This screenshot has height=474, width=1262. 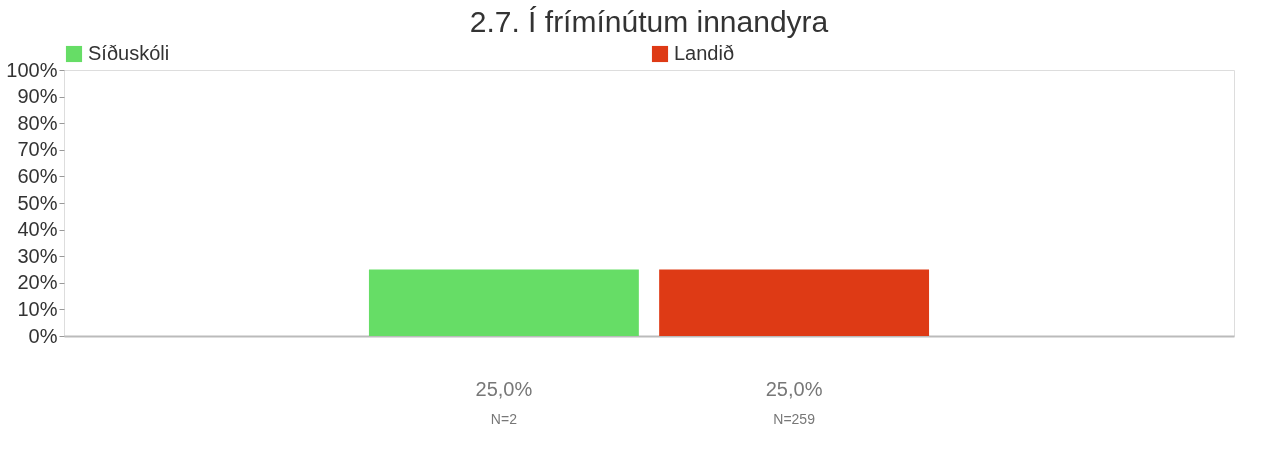 What do you see at coordinates (37, 202) in the screenshot?
I see `y-tick-label: 50%` at bounding box center [37, 202].